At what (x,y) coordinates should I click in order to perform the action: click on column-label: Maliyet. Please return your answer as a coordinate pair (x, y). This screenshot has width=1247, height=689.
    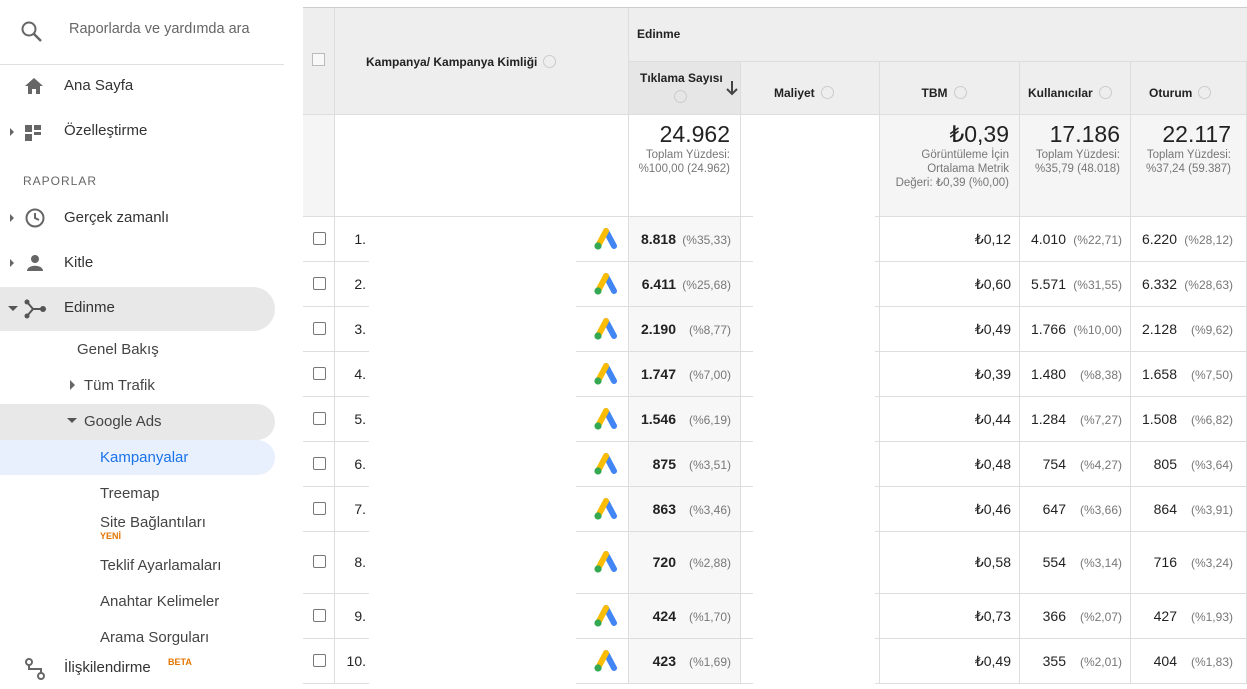
    Looking at the image, I should click on (794, 93).